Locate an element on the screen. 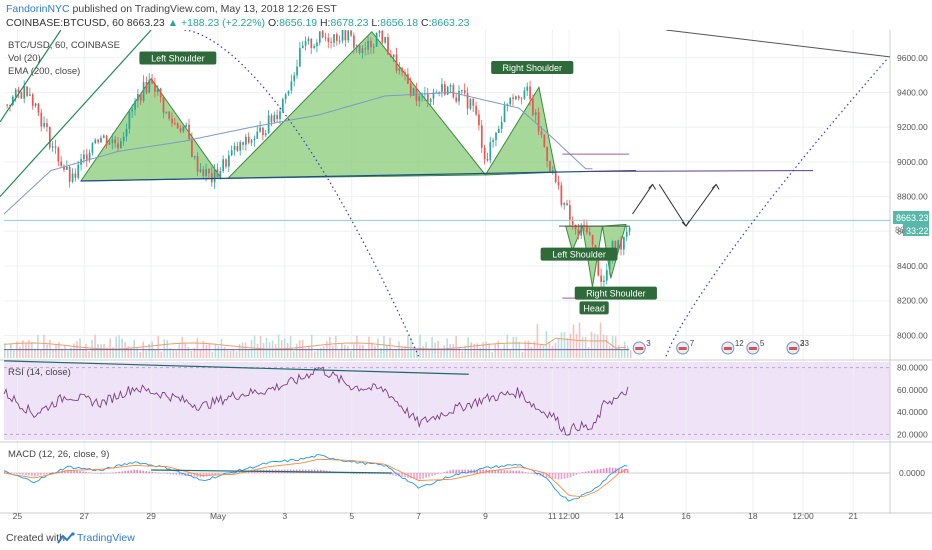  rsi-tick-label: 40.0000 is located at coordinates (912, 412).